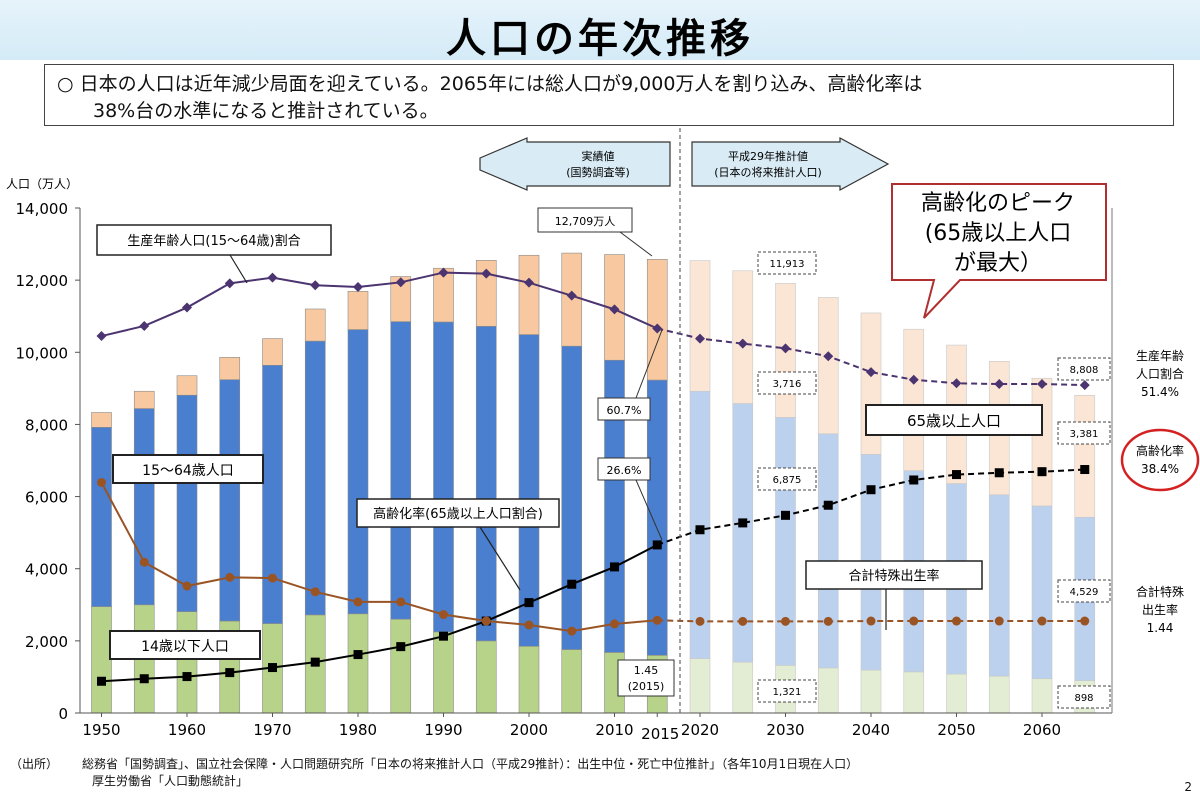  I want to click on y-tick-label: 8,000, so click(46, 425).